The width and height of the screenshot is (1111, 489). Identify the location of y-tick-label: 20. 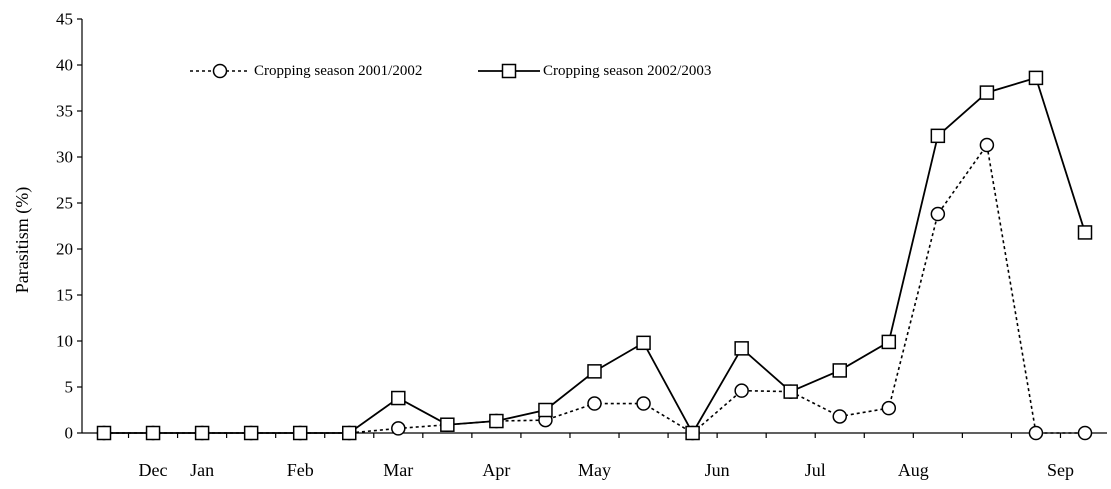
(64, 249).